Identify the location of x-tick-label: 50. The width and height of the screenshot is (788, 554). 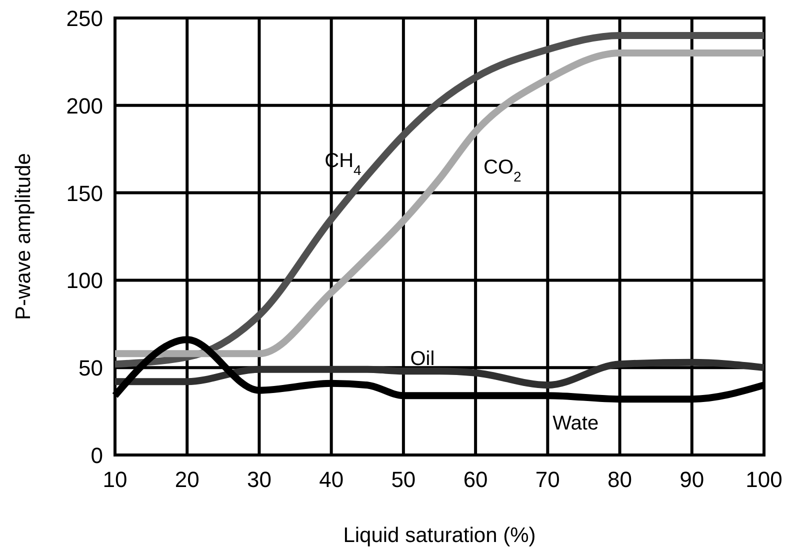
(403, 479).